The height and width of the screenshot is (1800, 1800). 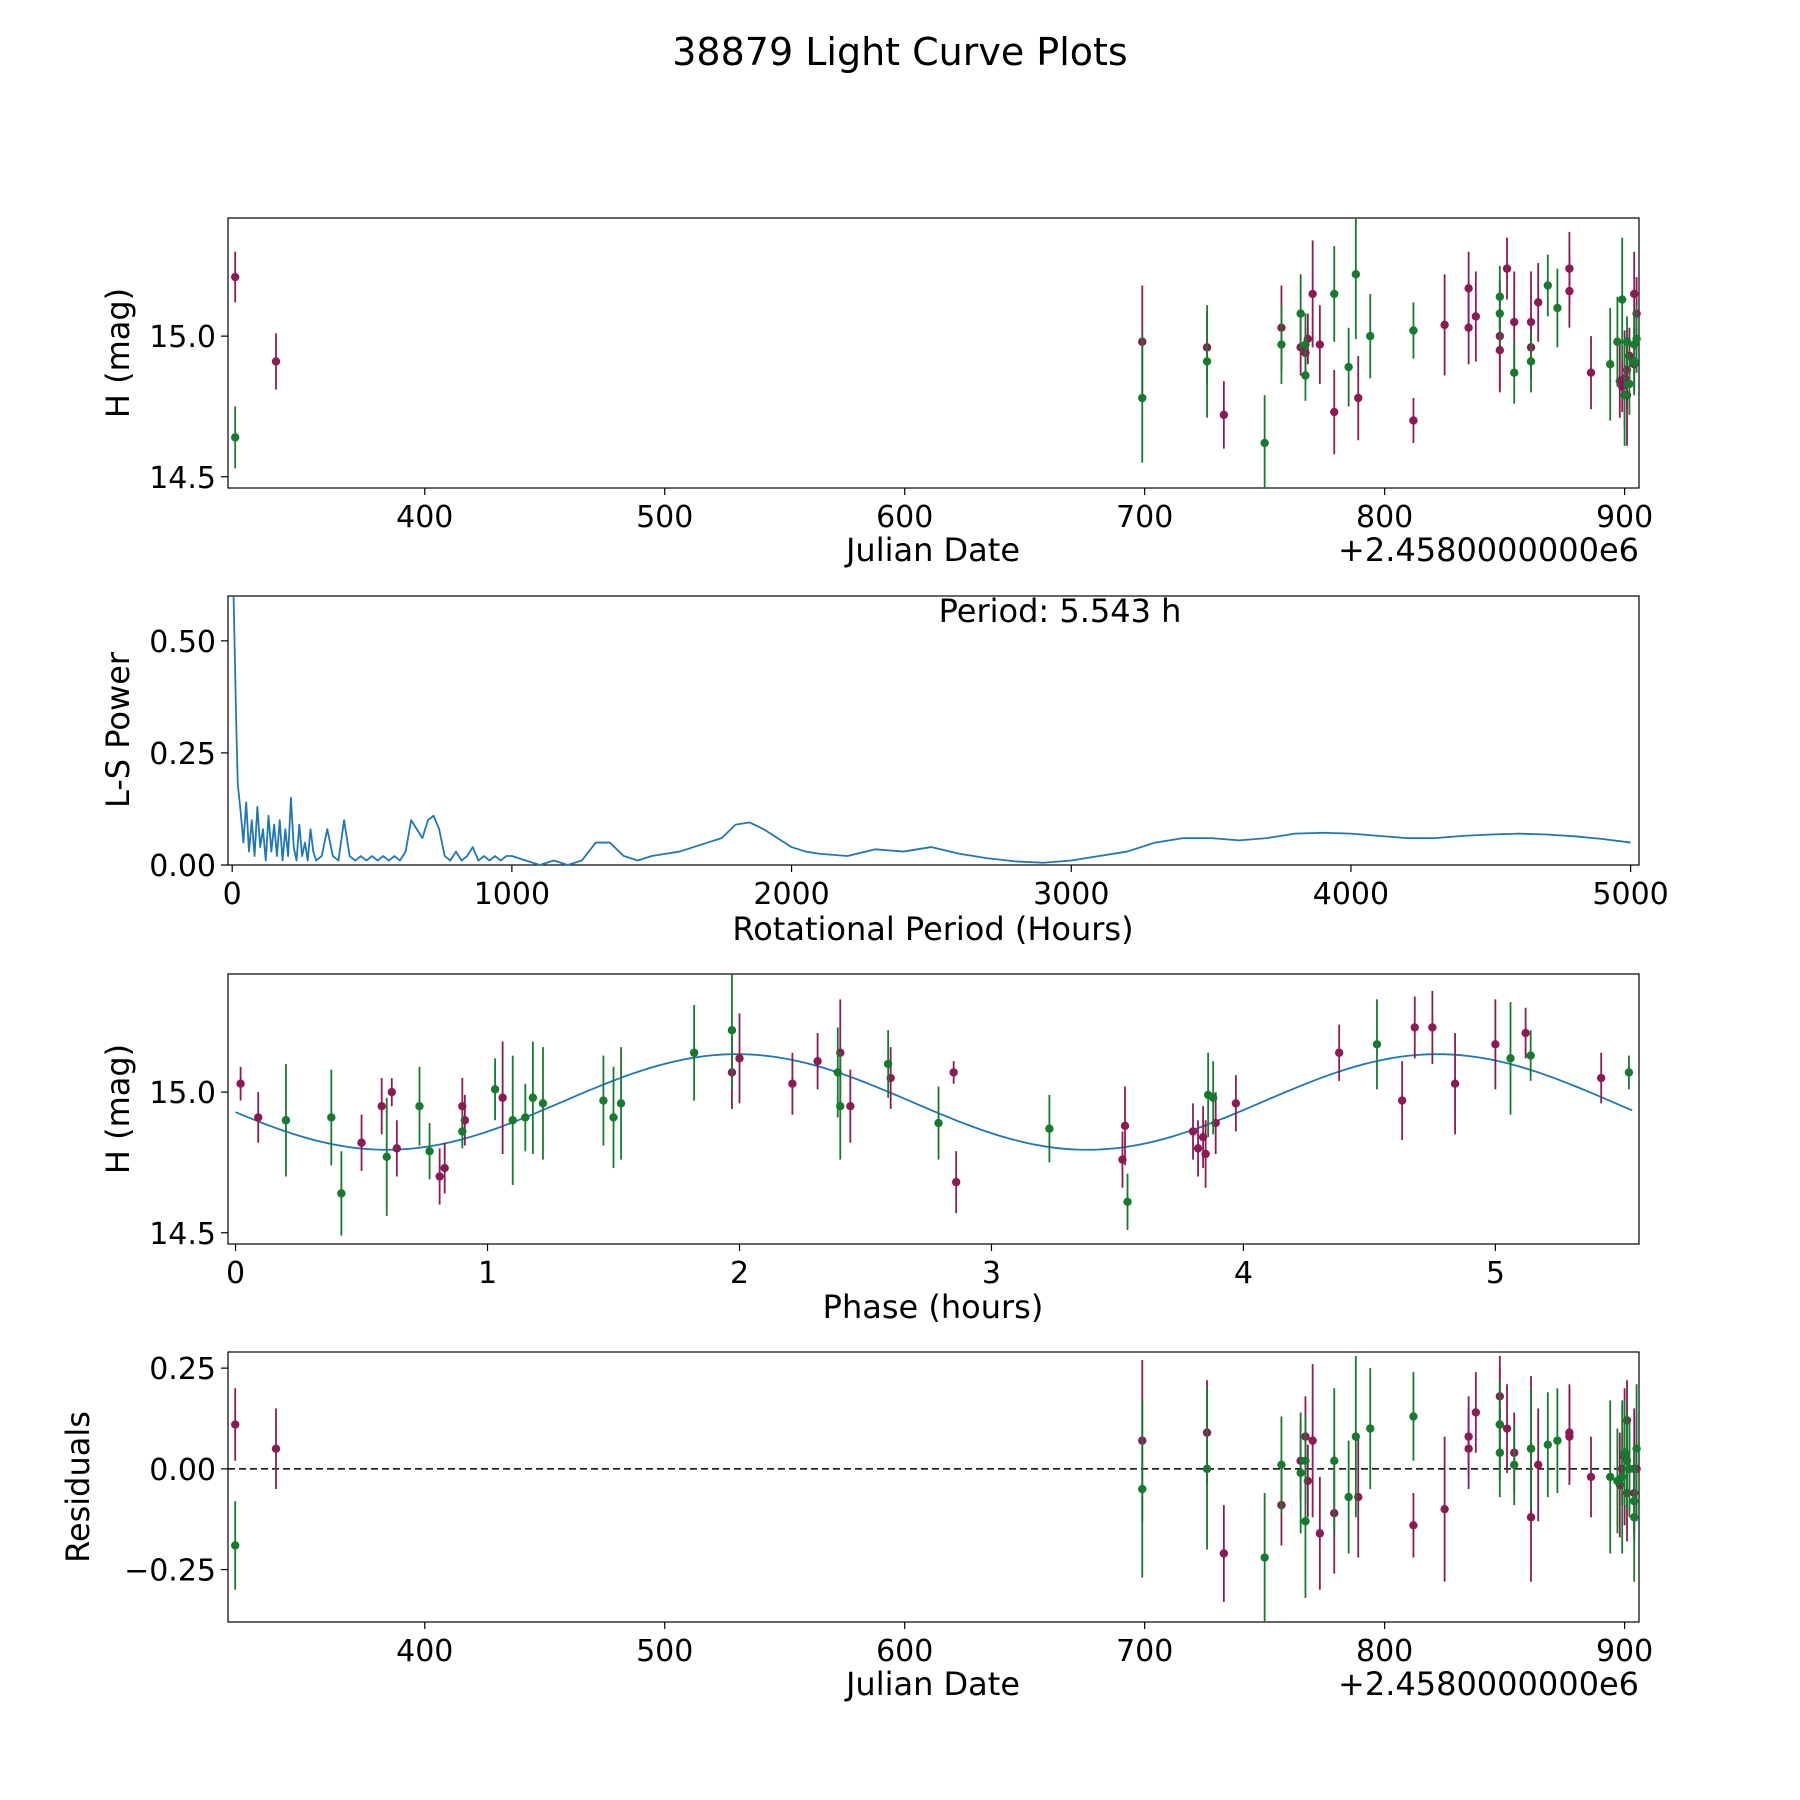 What do you see at coordinates (118, 729) in the screenshot?
I see `periodogram-y-label: L-S Power` at bounding box center [118, 729].